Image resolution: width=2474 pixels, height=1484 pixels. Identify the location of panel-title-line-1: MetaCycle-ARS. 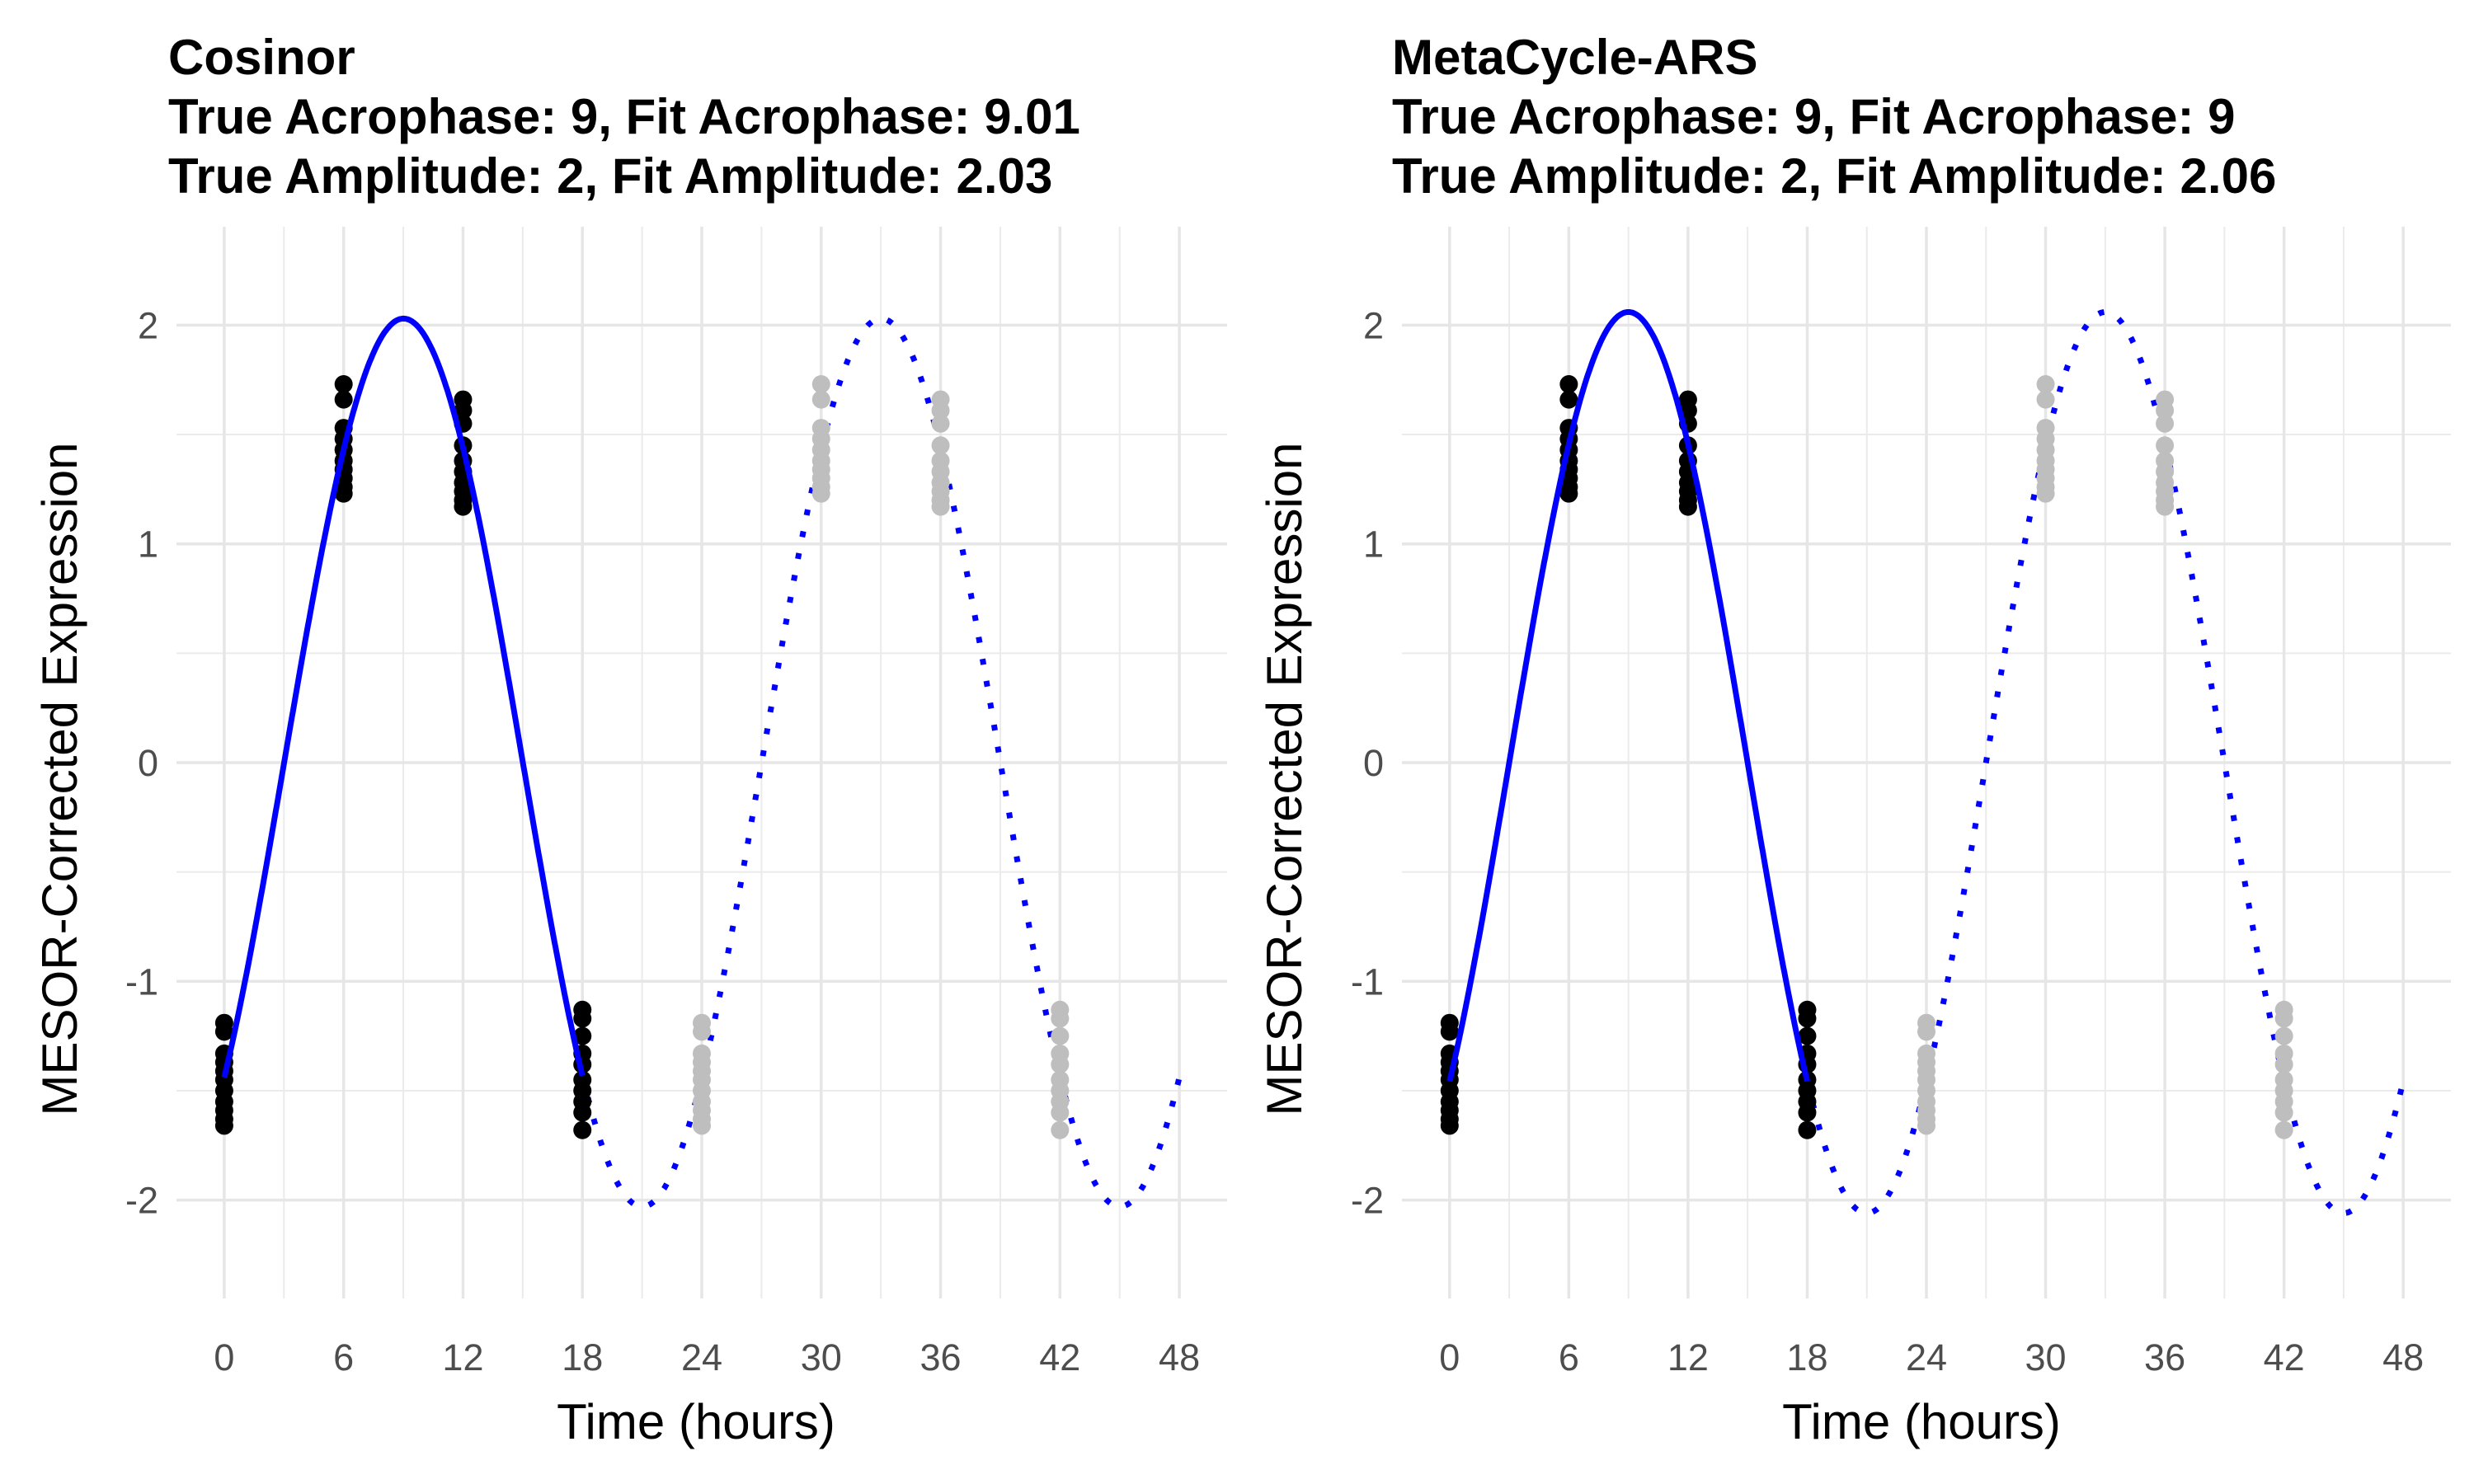
(1574, 58).